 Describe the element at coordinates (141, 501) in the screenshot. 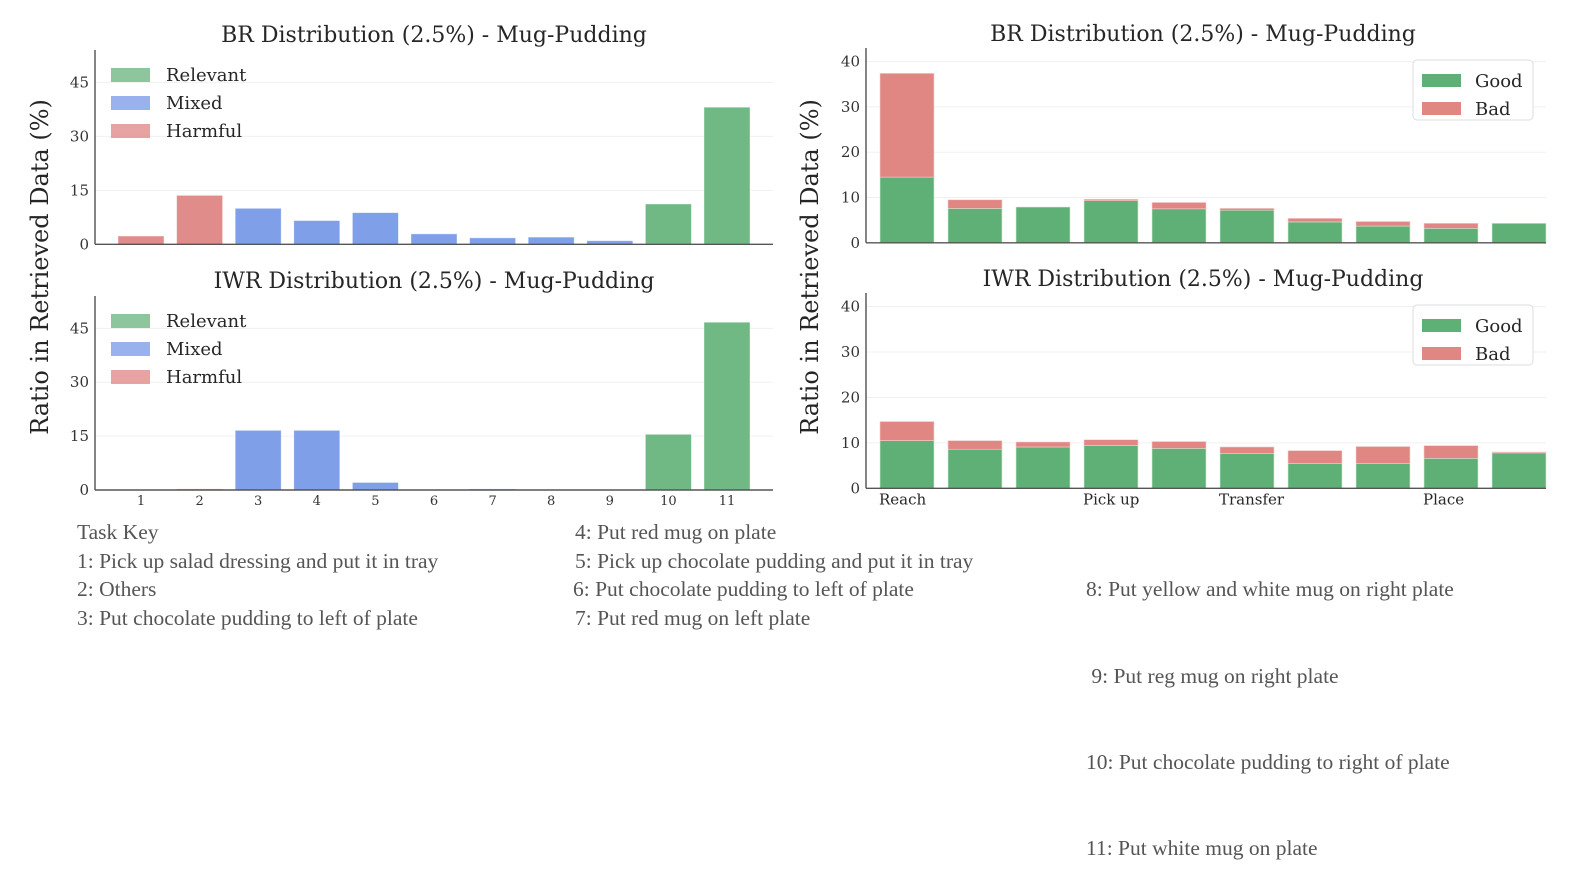

I see `x-tick-label: 1` at that location.